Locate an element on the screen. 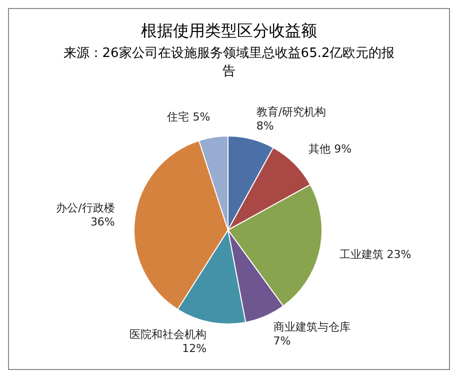  data-label: 36% is located at coordinates (102, 222).